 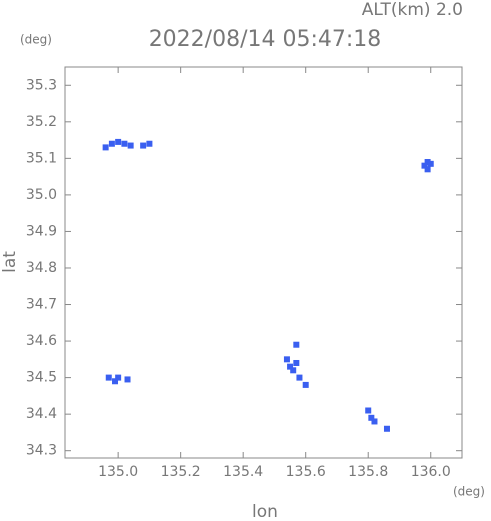 What do you see at coordinates (41, 378) in the screenshot?
I see `y-tick-label: 34.5` at bounding box center [41, 378].